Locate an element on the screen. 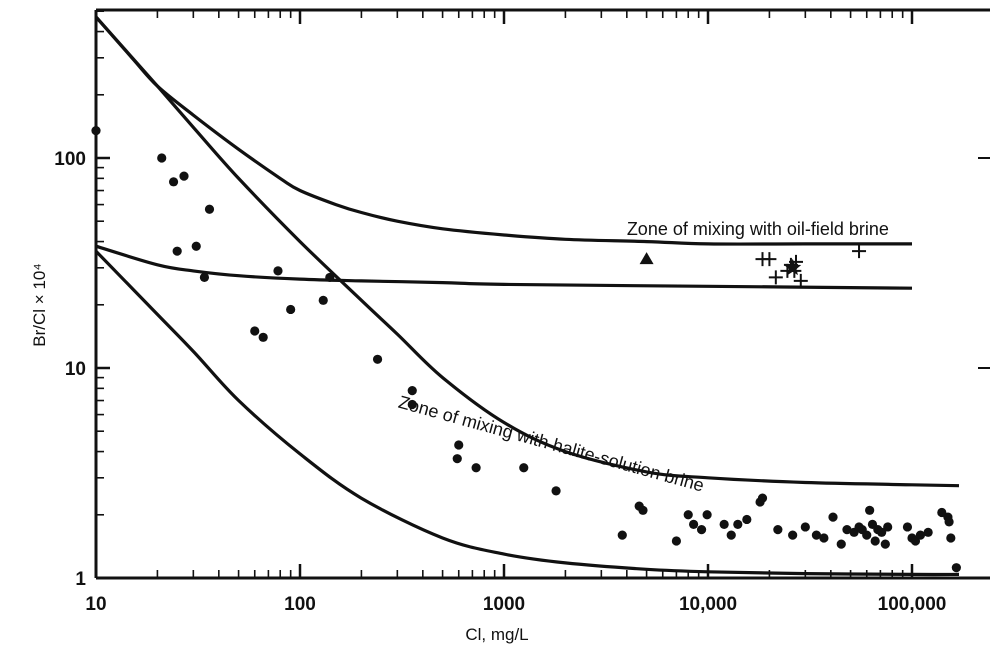  y-axis-title: Br/Cl × 10⁴ is located at coordinates (39, 304).